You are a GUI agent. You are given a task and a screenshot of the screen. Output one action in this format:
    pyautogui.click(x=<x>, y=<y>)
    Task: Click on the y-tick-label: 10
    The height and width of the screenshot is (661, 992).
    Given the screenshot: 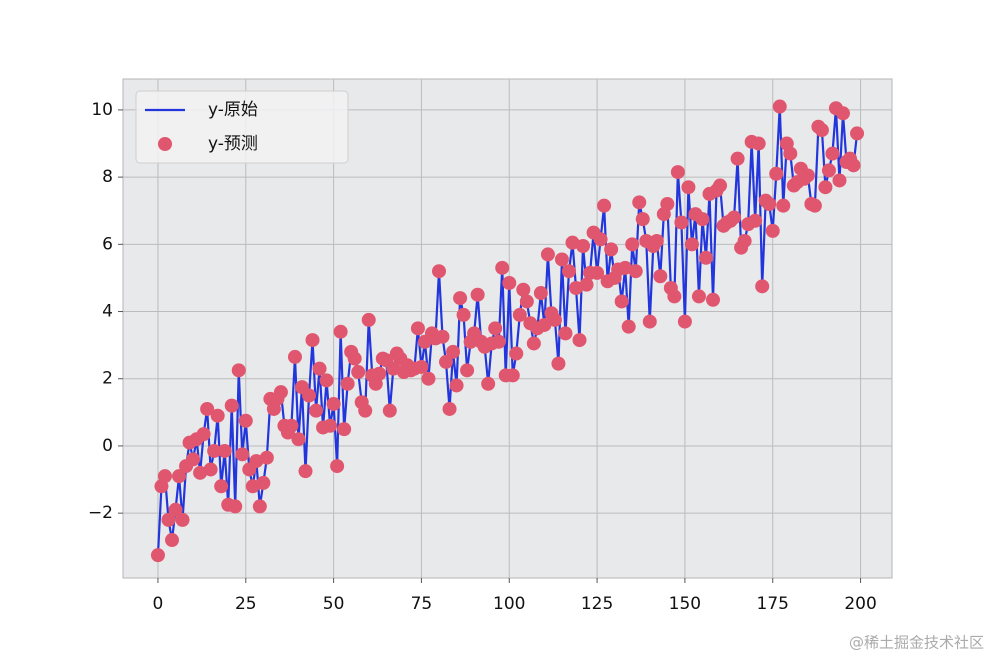 What is the action you would take?
    pyautogui.click(x=102, y=110)
    